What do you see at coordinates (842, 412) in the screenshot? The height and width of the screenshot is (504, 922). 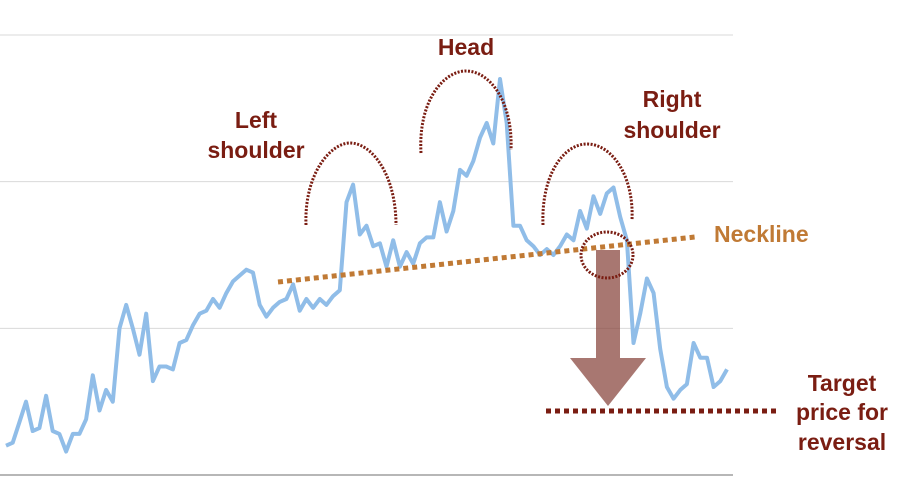 I see `target-label-line2: price for` at bounding box center [842, 412].